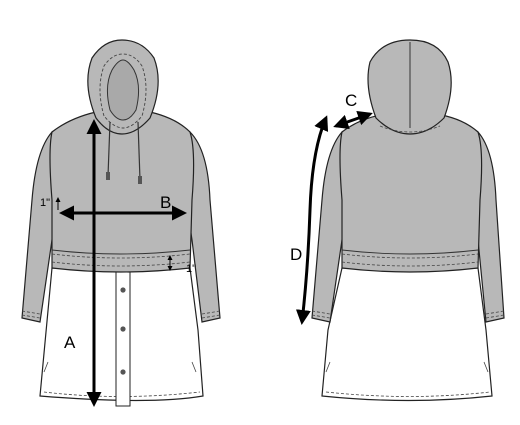 Image resolution: width=520 pixels, height=425 pixels. What do you see at coordinates (191, 269) in the screenshot?
I see `label-bottom-hem: 1"` at bounding box center [191, 269].